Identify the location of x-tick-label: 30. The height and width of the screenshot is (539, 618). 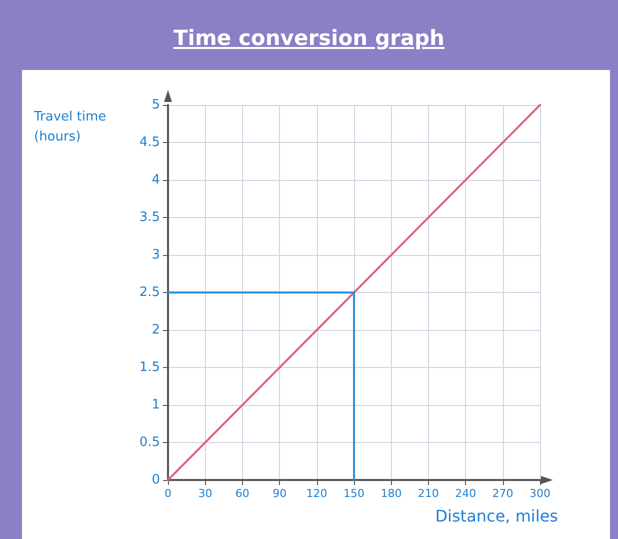
(205, 493).